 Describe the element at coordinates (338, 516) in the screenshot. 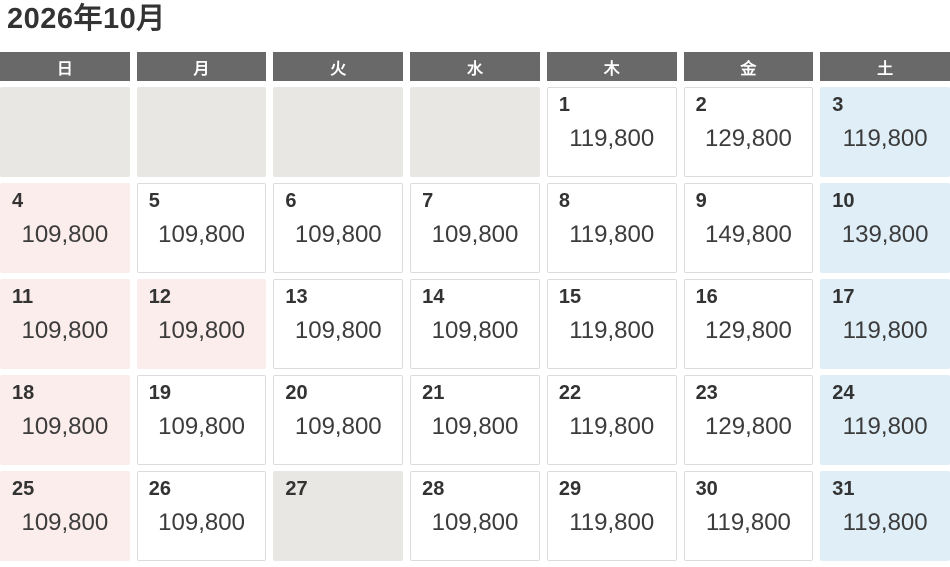

I see `calendar-cell-day-27: 27` at that location.